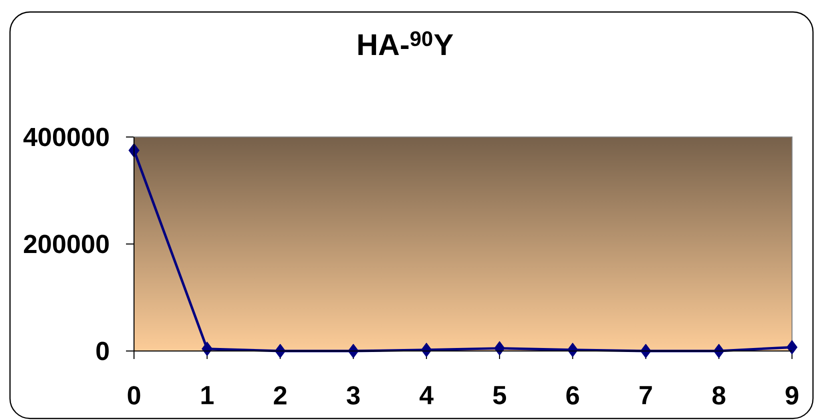 The height and width of the screenshot is (420, 815). Describe the element at coordinates (353, 395) in the screenshot. I see `x-tick-label: 3` at that location.